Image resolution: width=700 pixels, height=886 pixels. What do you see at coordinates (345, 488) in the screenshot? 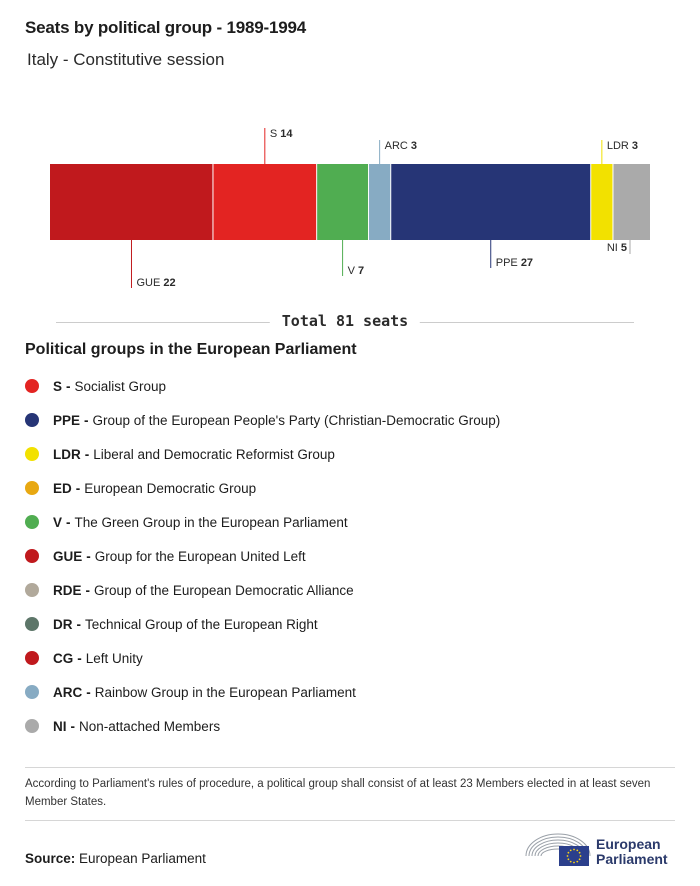
I see `legend-item-ed: ED - European Democratic Group` at bounding box center [345, 488].